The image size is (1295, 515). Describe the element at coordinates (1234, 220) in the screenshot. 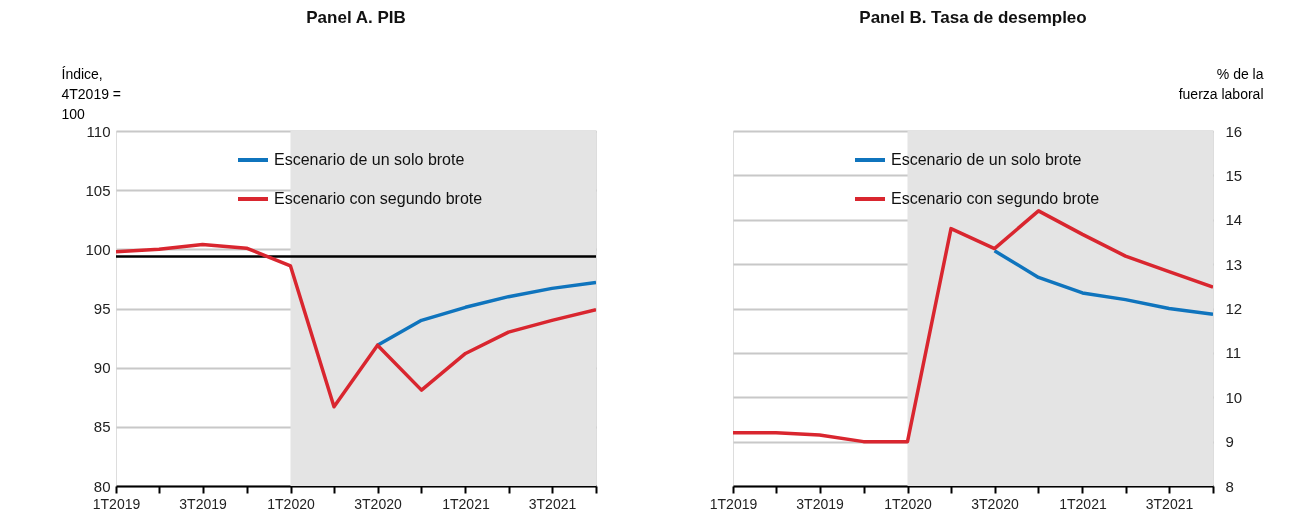

I see `y2-tick-label: 14` at that location.